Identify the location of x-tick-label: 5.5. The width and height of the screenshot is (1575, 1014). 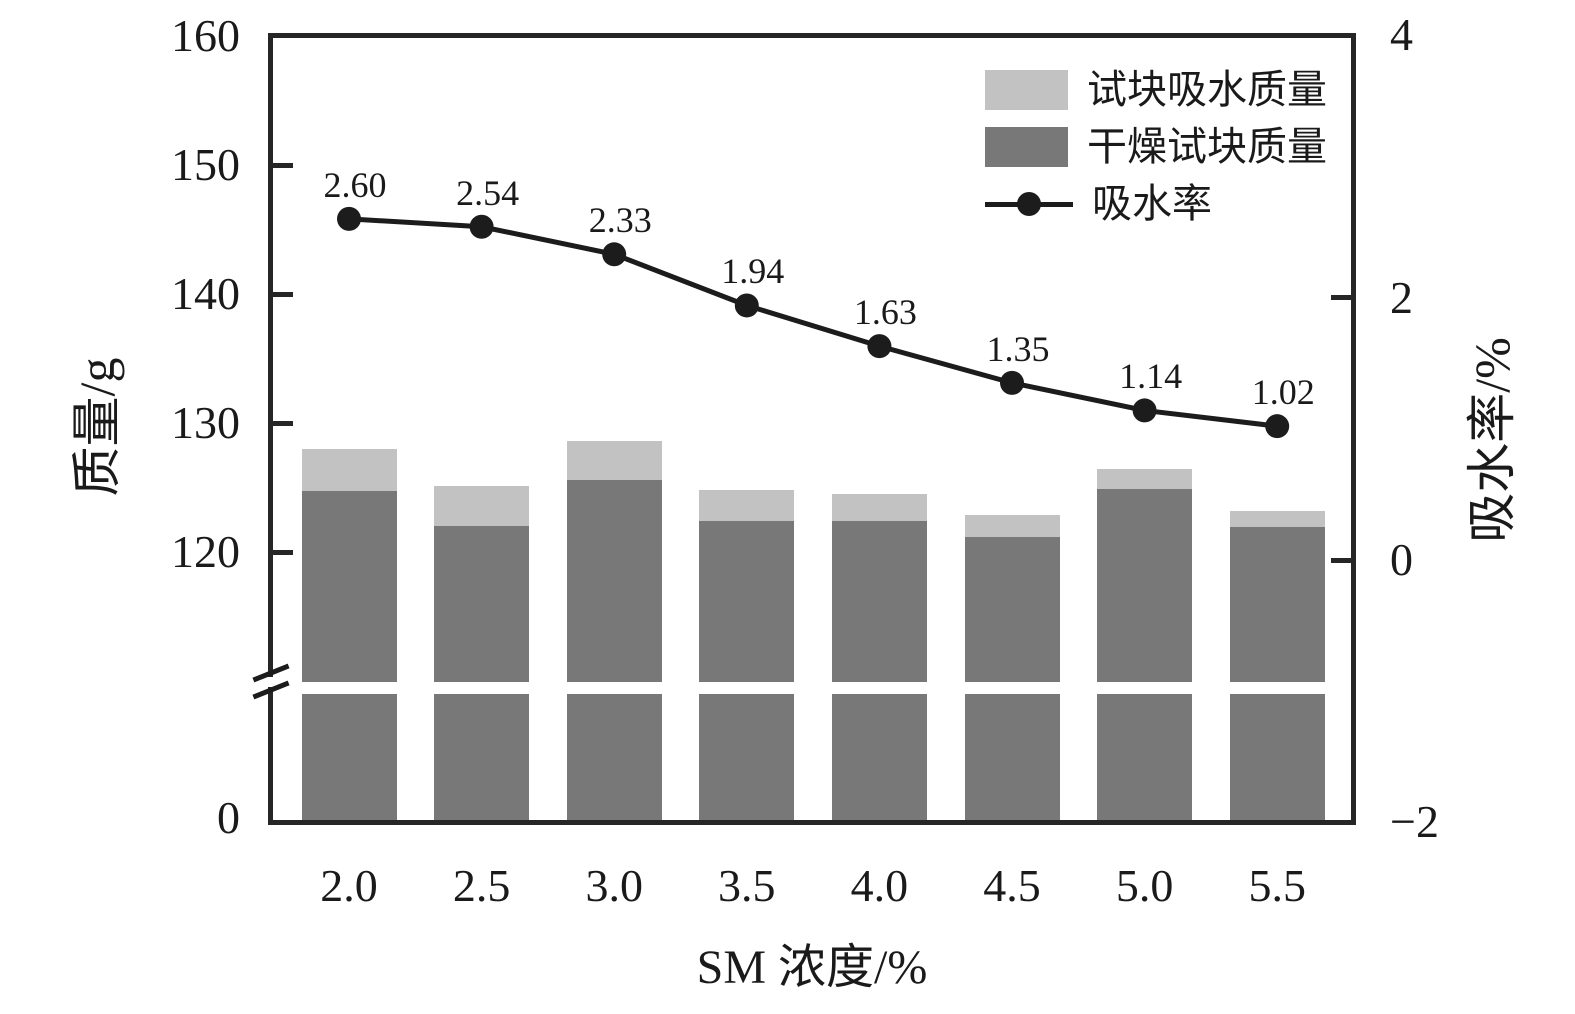
(1277, 885).